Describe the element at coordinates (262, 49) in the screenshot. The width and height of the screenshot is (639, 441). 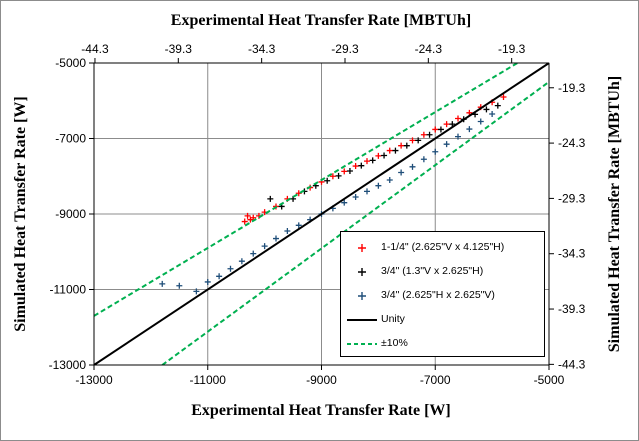
I see `x2-tick-label: -34.3` at that location.